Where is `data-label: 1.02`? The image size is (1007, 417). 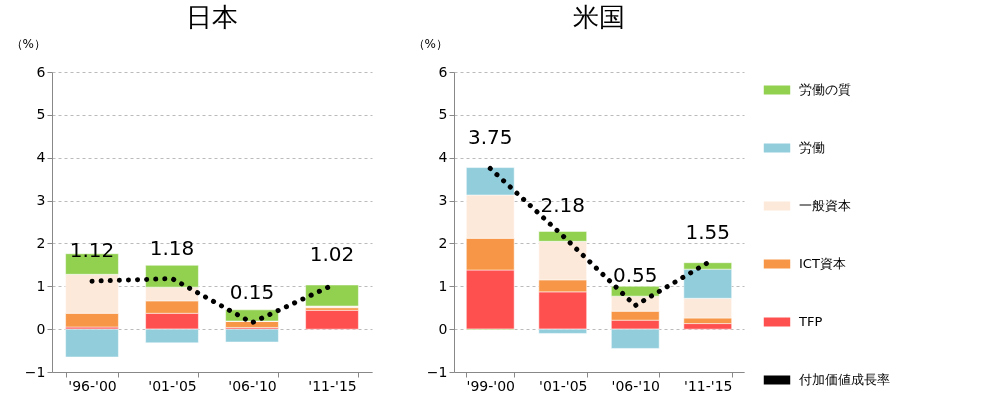 data-label: 1.02 is located at coordinates (332, 254).